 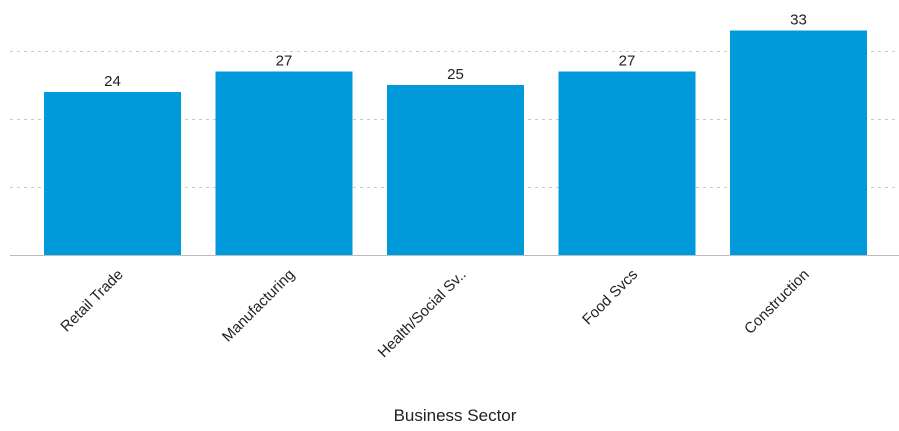 What do you see at coordinates (455, 51) in the screenshot?
I see `data-labels: 24 27 25 27 33` at bounding box center [455, 51].